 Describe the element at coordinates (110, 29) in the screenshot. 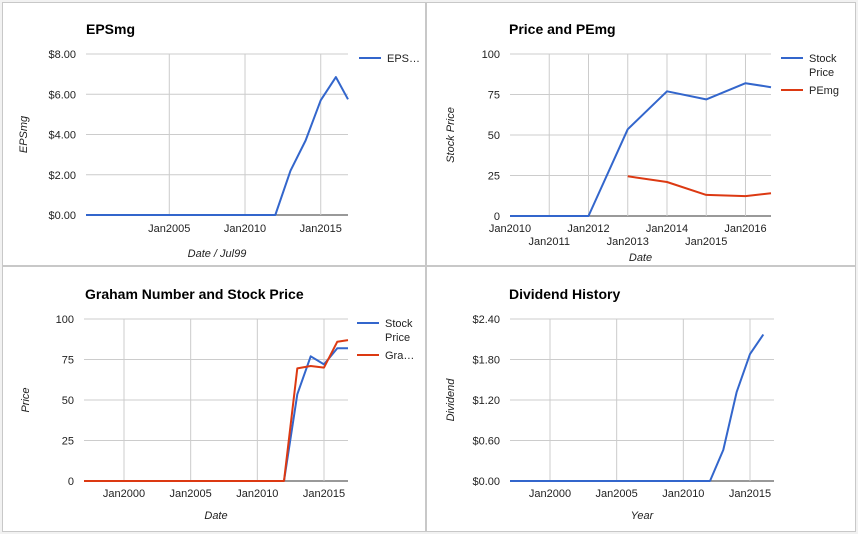

I see `chart-title: EPSmg` at that location.